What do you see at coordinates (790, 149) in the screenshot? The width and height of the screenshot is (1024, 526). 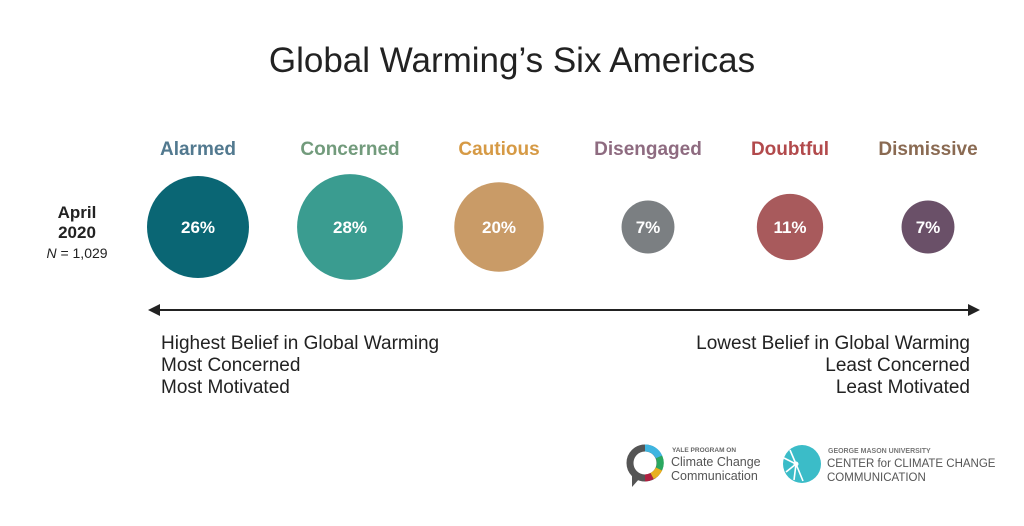 I see `category-label-doubtful: Doubtful` at bounding box center [790, 149].